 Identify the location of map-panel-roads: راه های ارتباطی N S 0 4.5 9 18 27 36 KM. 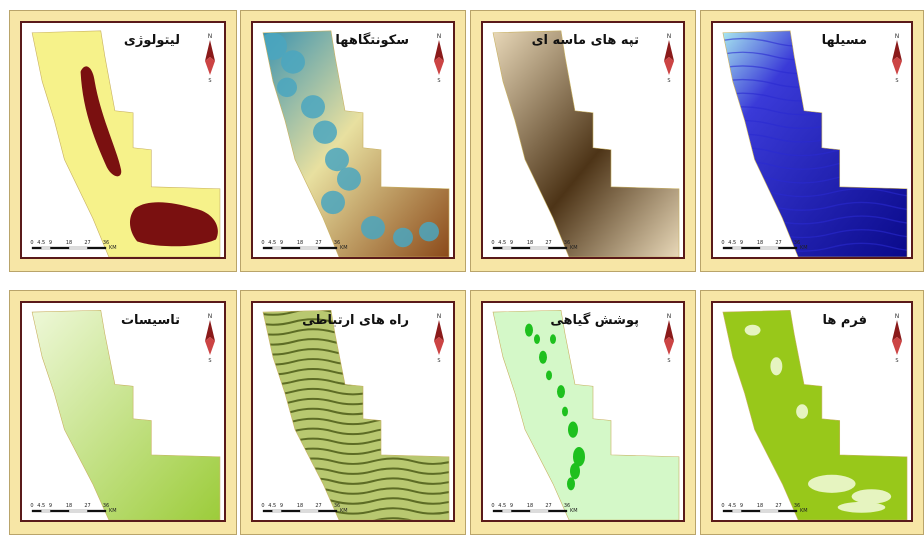
(353, 412).